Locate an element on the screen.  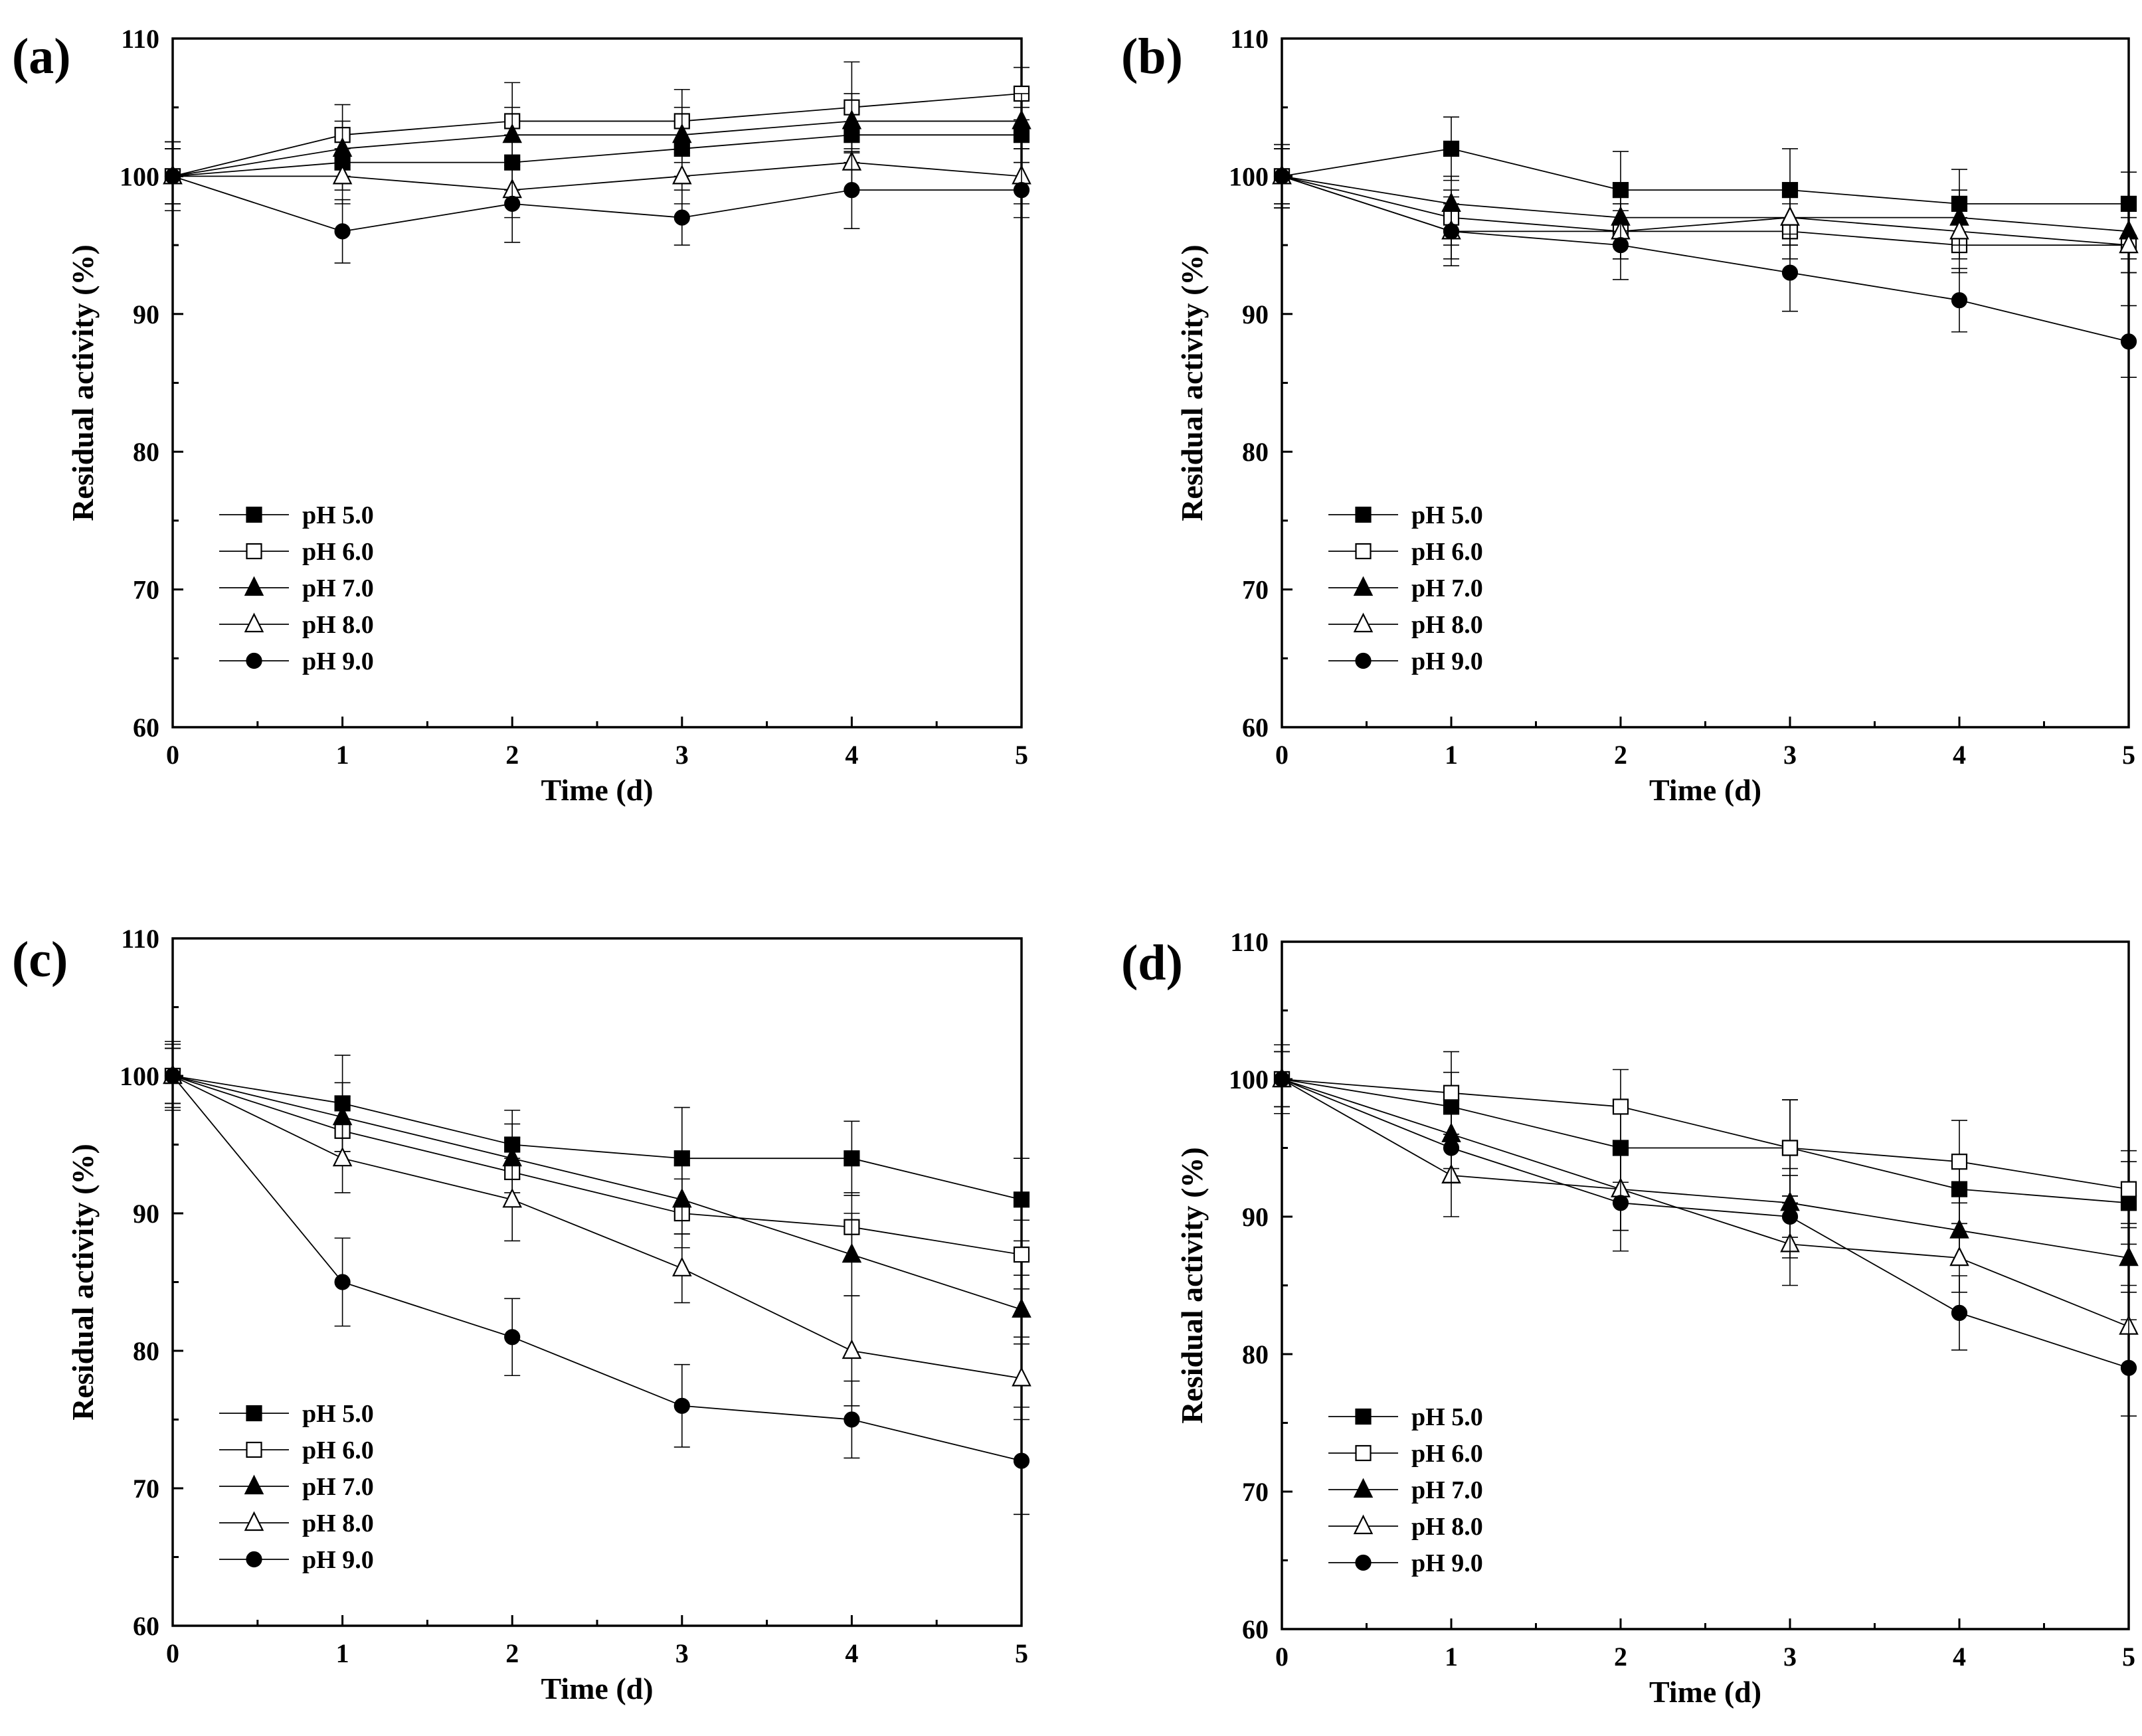
x-tick-label: 0 is located at coordinates (173, 1653).